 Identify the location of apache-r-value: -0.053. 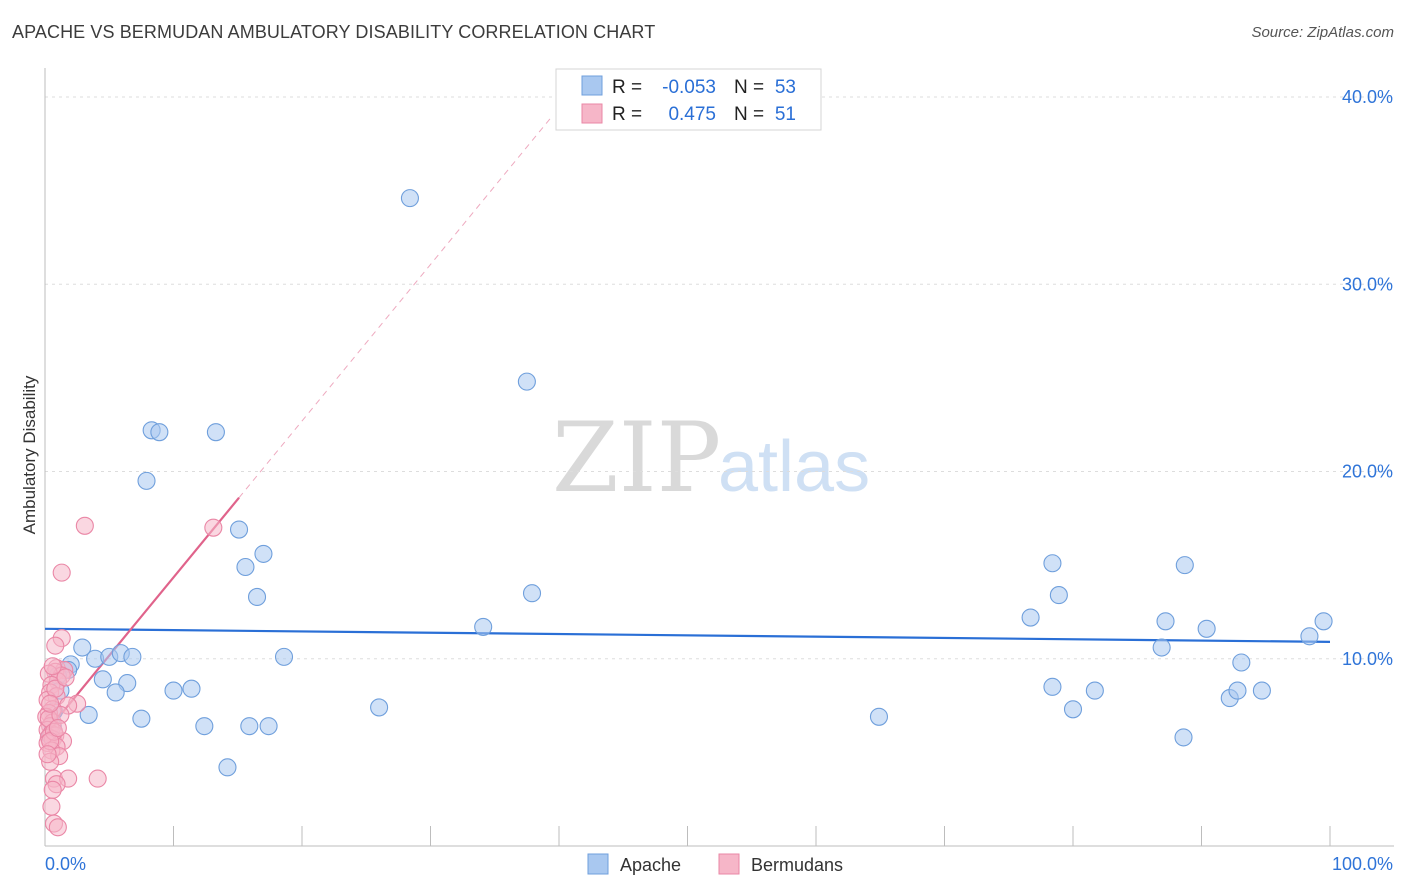
(689, 87).